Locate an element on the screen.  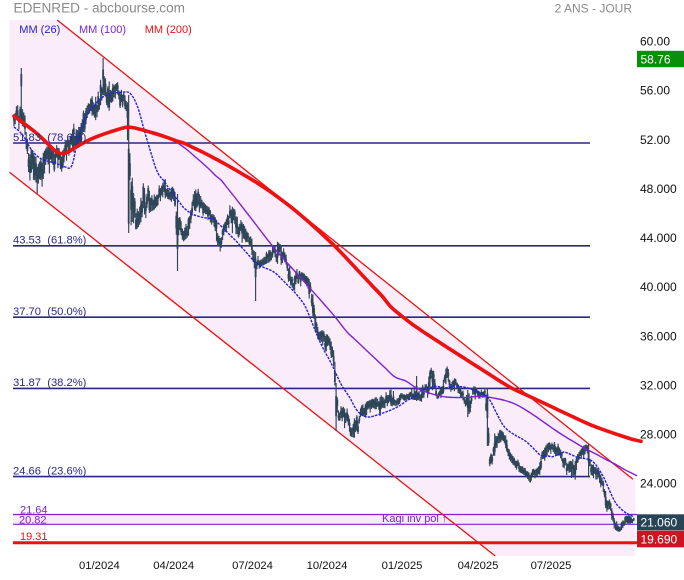
svg-text: EDENRED - abcbourse.com is located at coordinates (100, 8).